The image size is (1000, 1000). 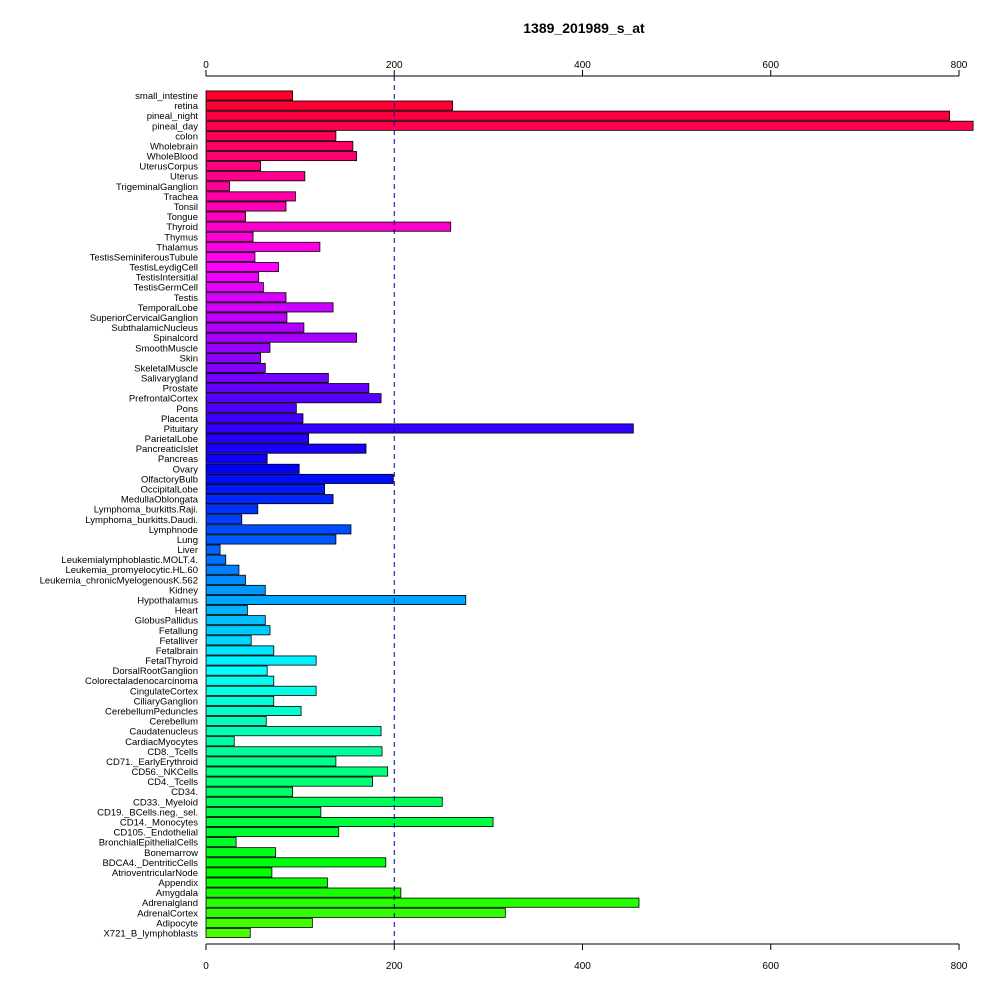 I want to click on category-label: TemporalLobe, so click(x=168, y=308).